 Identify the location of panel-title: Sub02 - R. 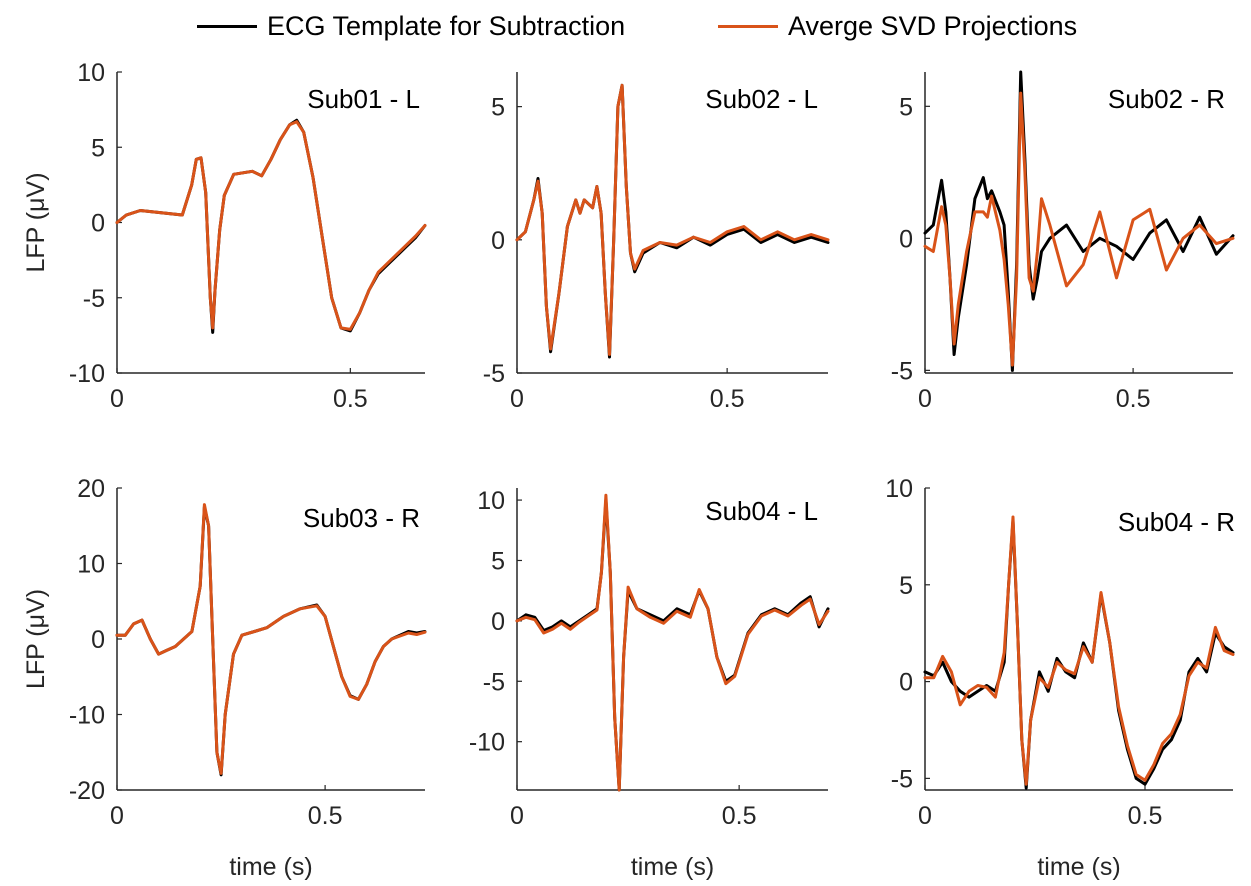
(1166, 99).